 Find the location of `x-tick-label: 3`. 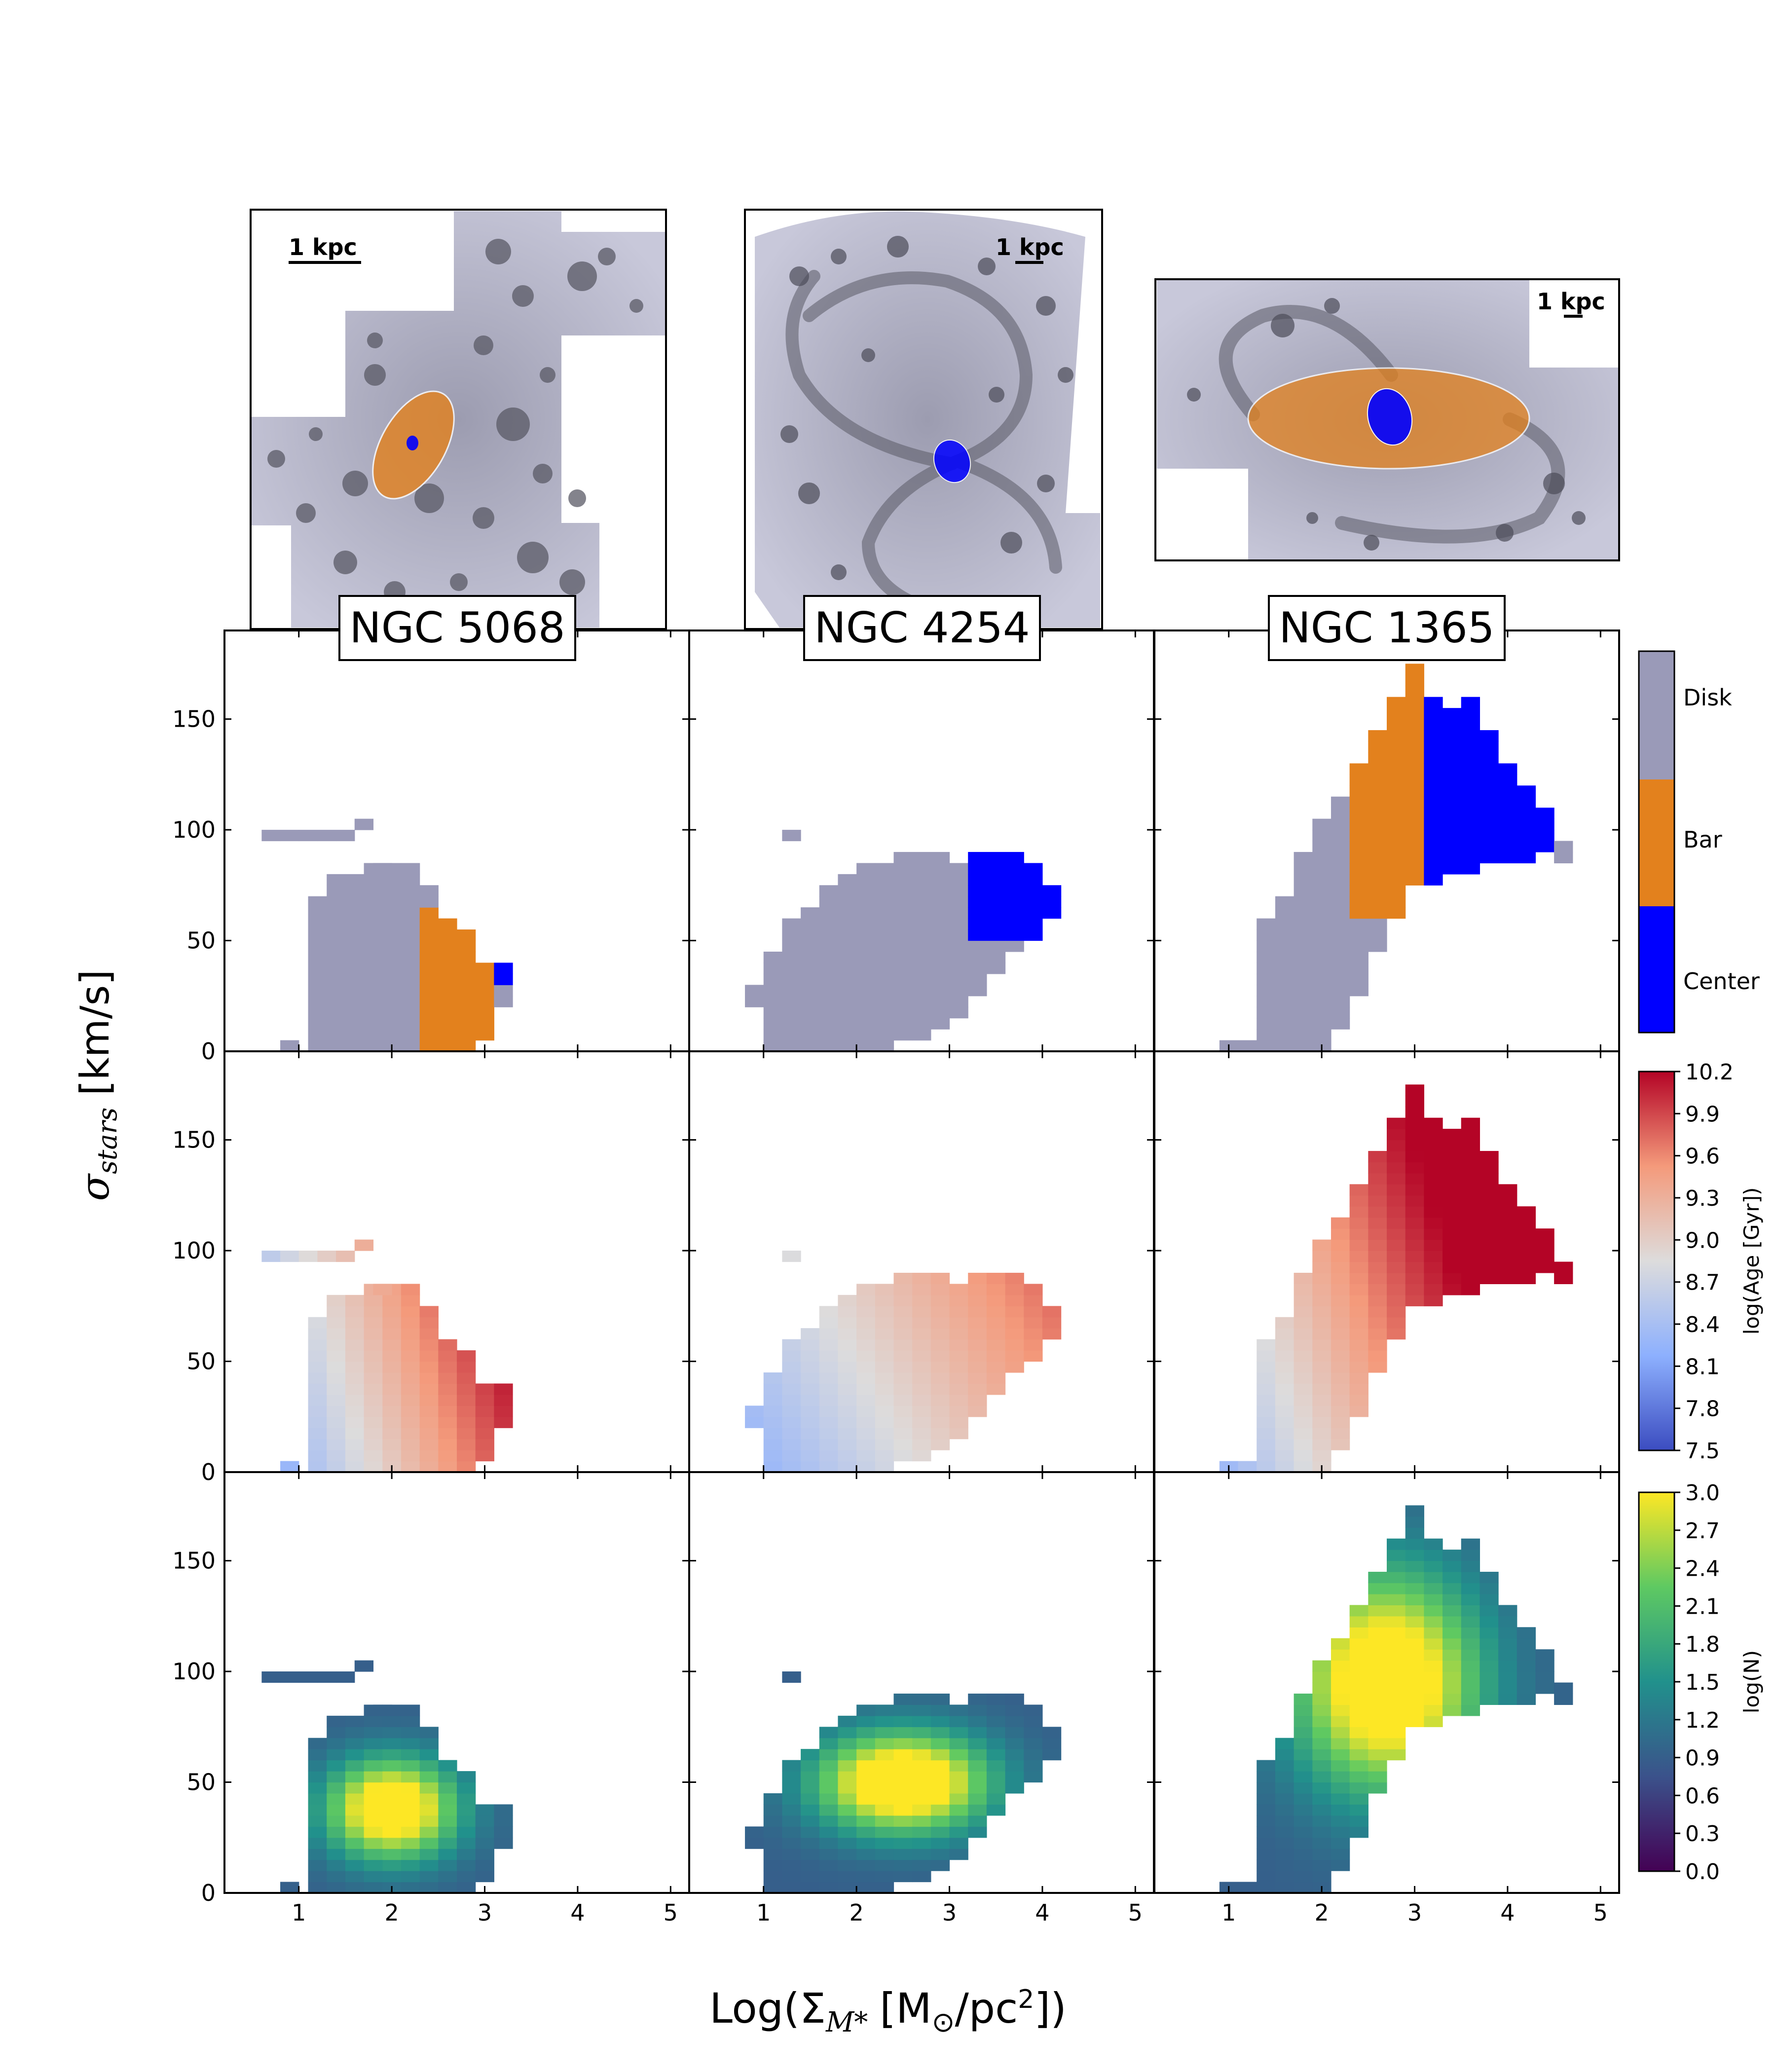

x-tick-label: 3 is located at coordinates (485, 1913).